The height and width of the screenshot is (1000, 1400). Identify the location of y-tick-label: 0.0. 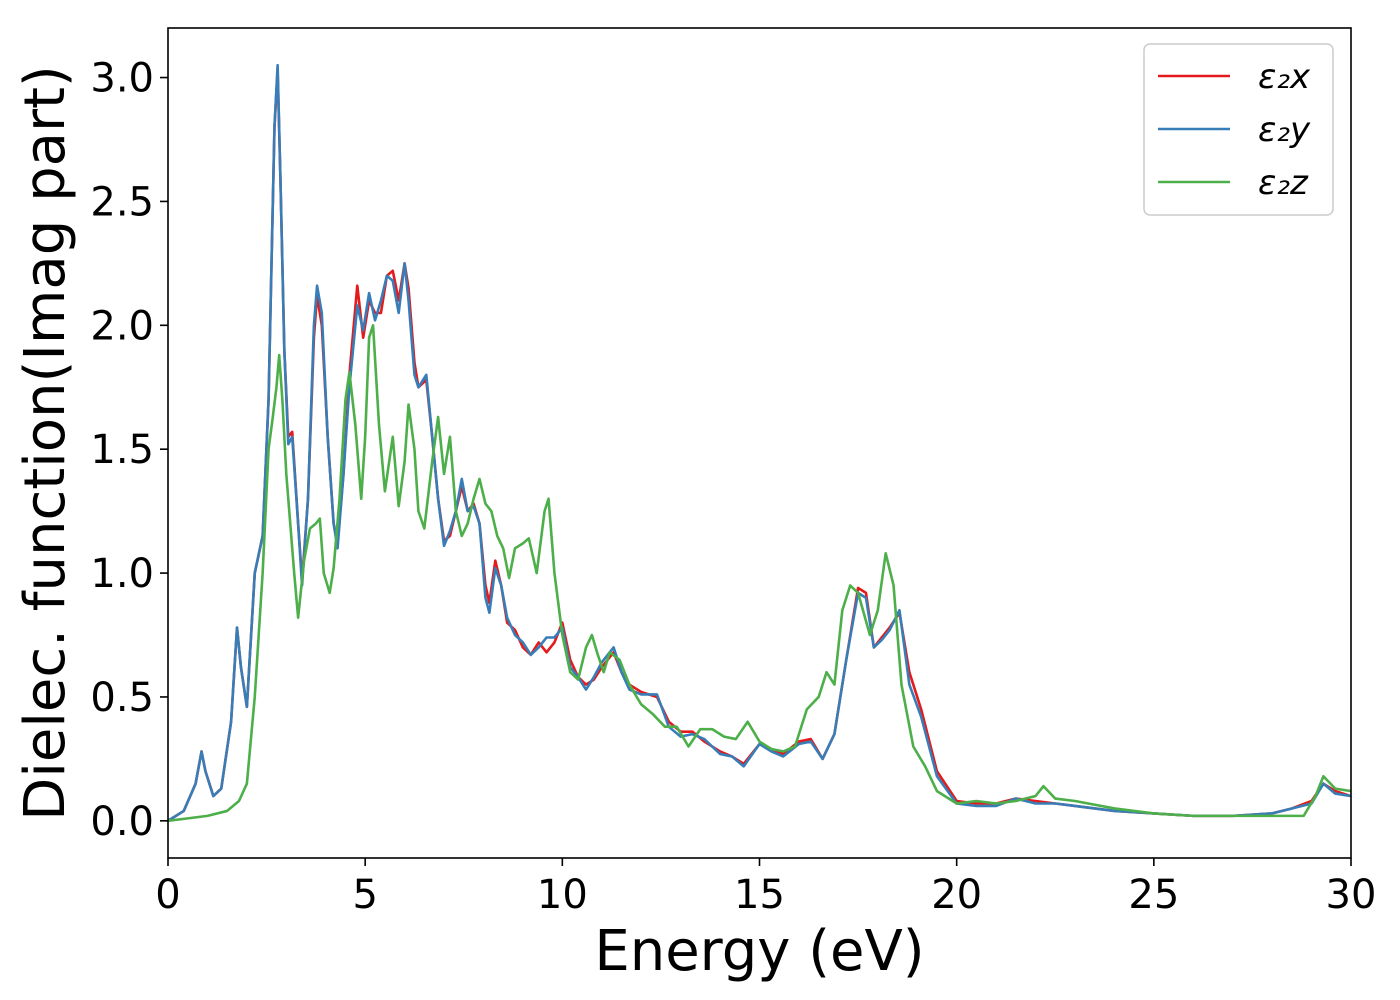
(122, 822).